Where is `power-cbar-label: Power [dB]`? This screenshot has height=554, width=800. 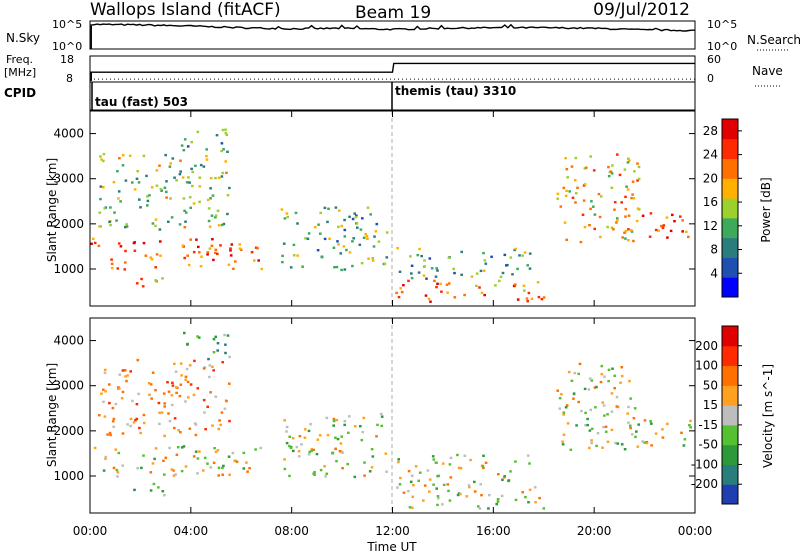
power-cbar-label: Power [dB] is located at coordinates (766, 209).